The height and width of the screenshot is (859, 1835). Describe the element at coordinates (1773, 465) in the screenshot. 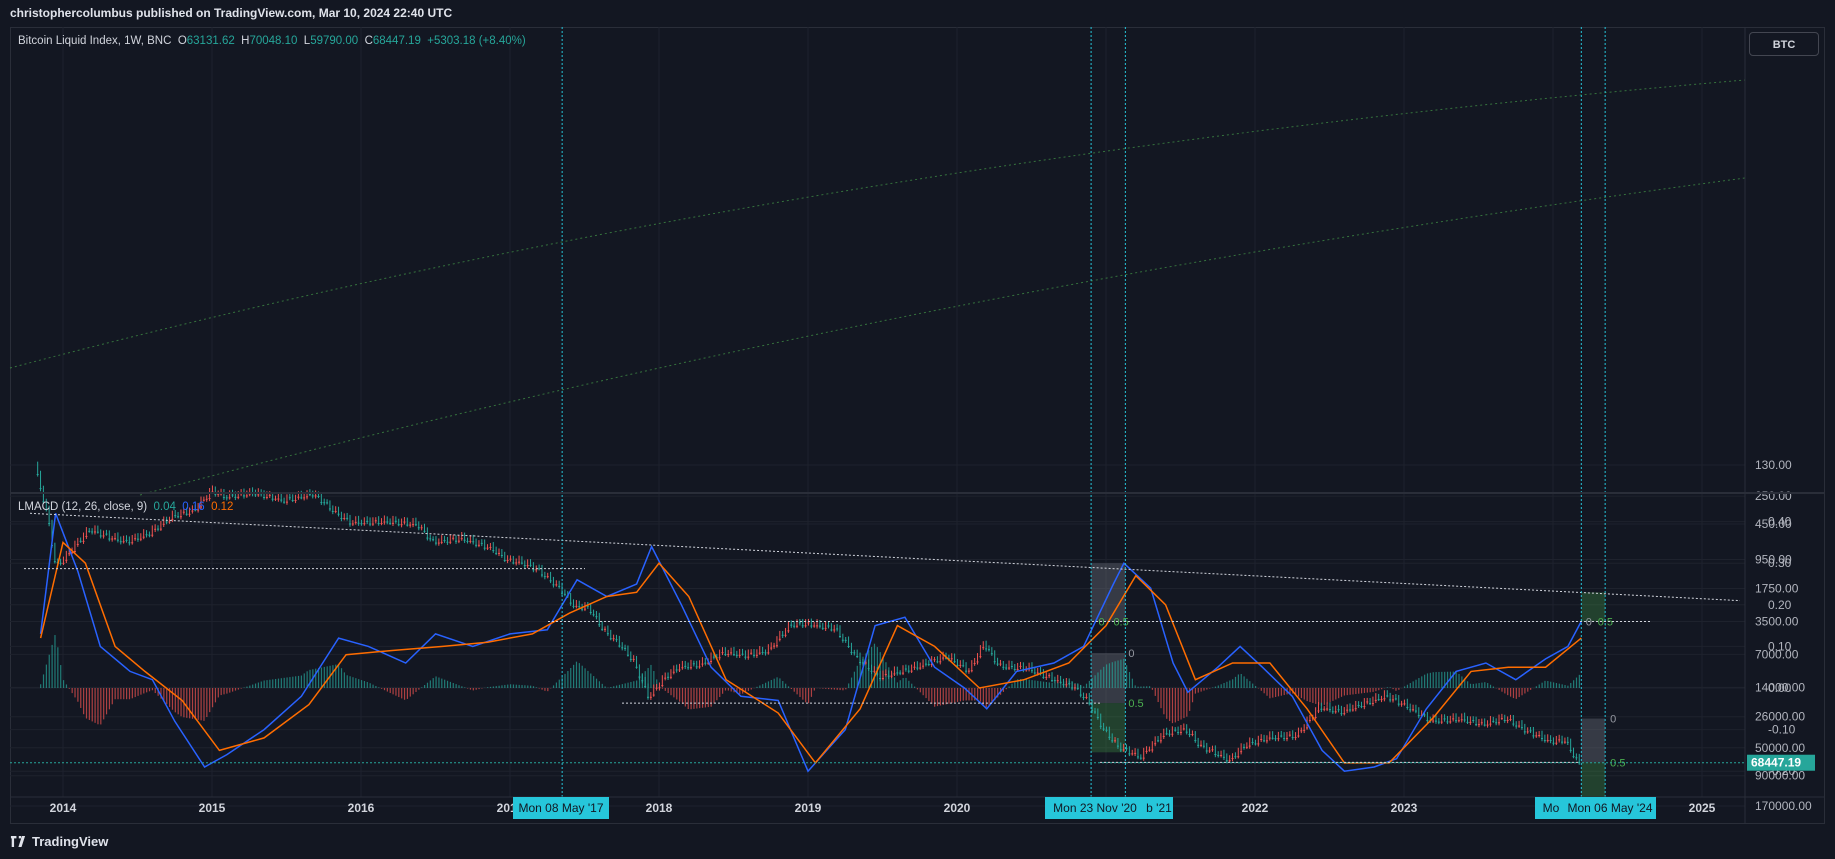

I see `price-tick-label: 130.00` at that location.